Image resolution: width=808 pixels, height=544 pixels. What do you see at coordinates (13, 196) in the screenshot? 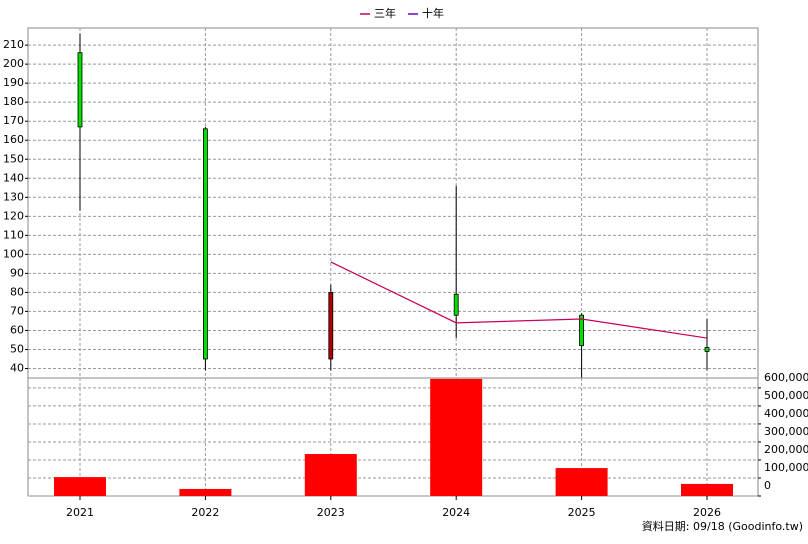
I see `y-tick-label: 130` at bounding box center [13, 196].